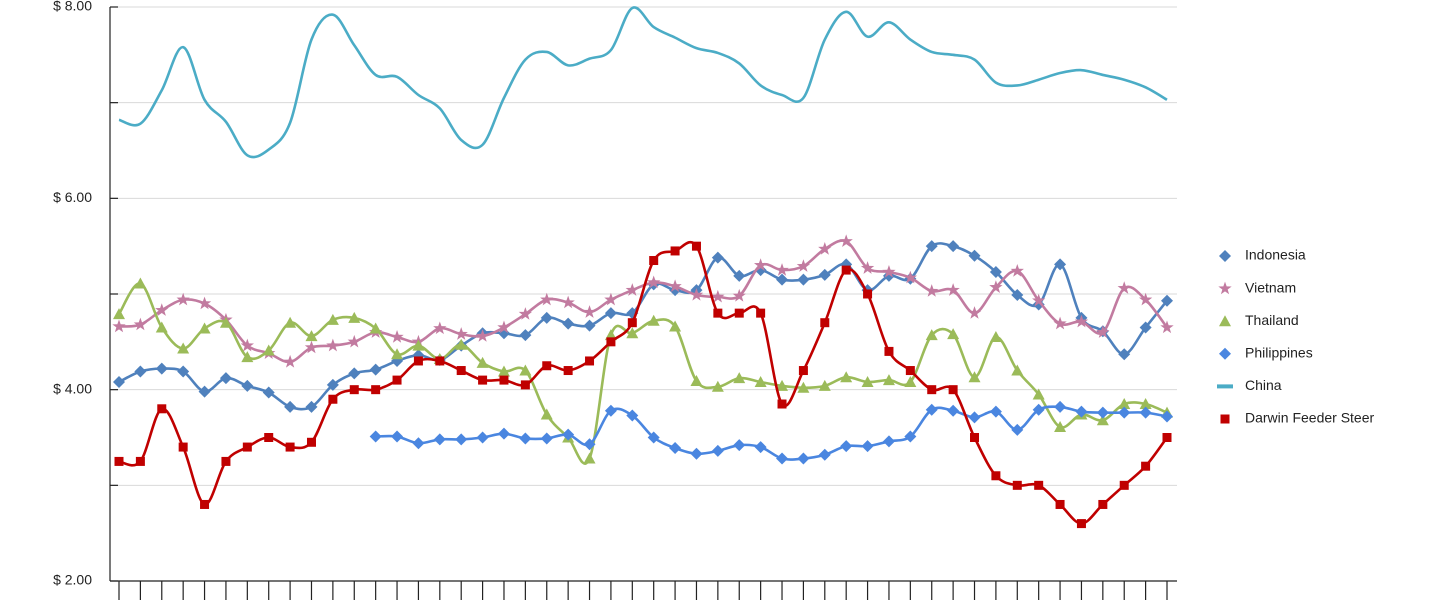  What do you see at coordinates (72, 7) in the screenshot?
I see `y-tick-label: $ 8.00` at bounding box center [72, 7].